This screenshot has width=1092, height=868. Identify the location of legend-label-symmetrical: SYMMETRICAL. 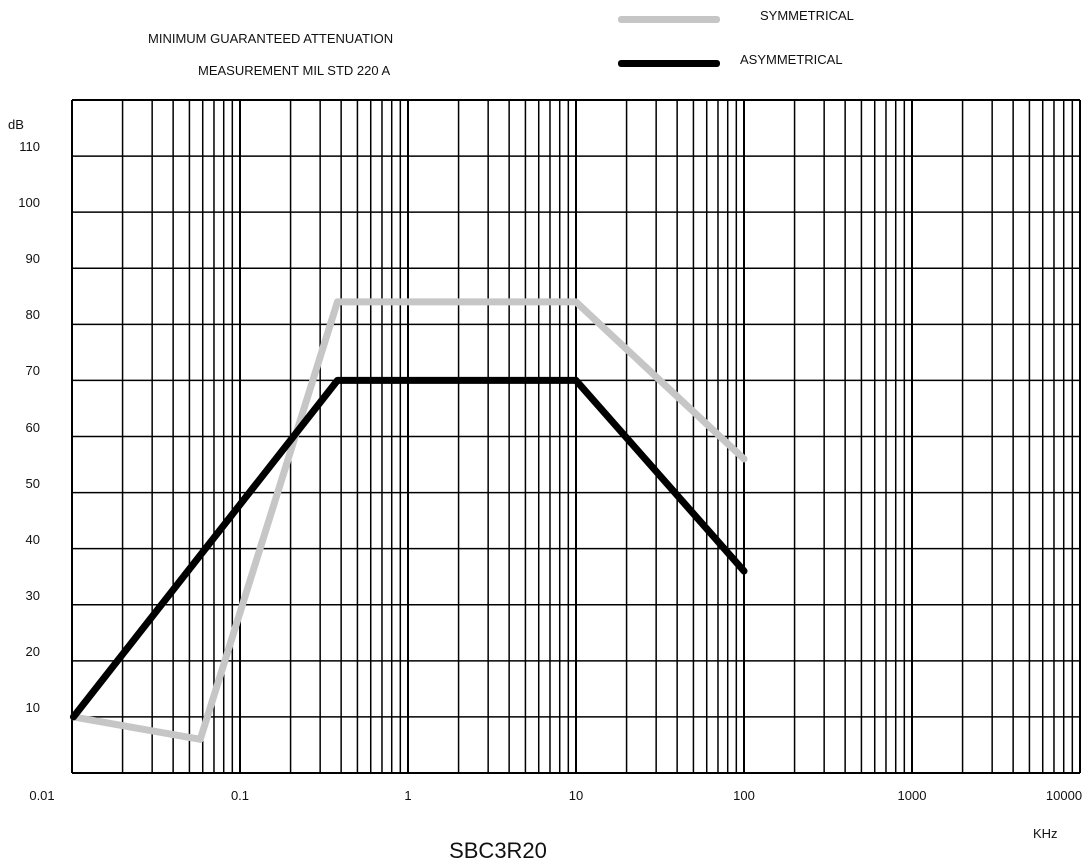
(807, 15).